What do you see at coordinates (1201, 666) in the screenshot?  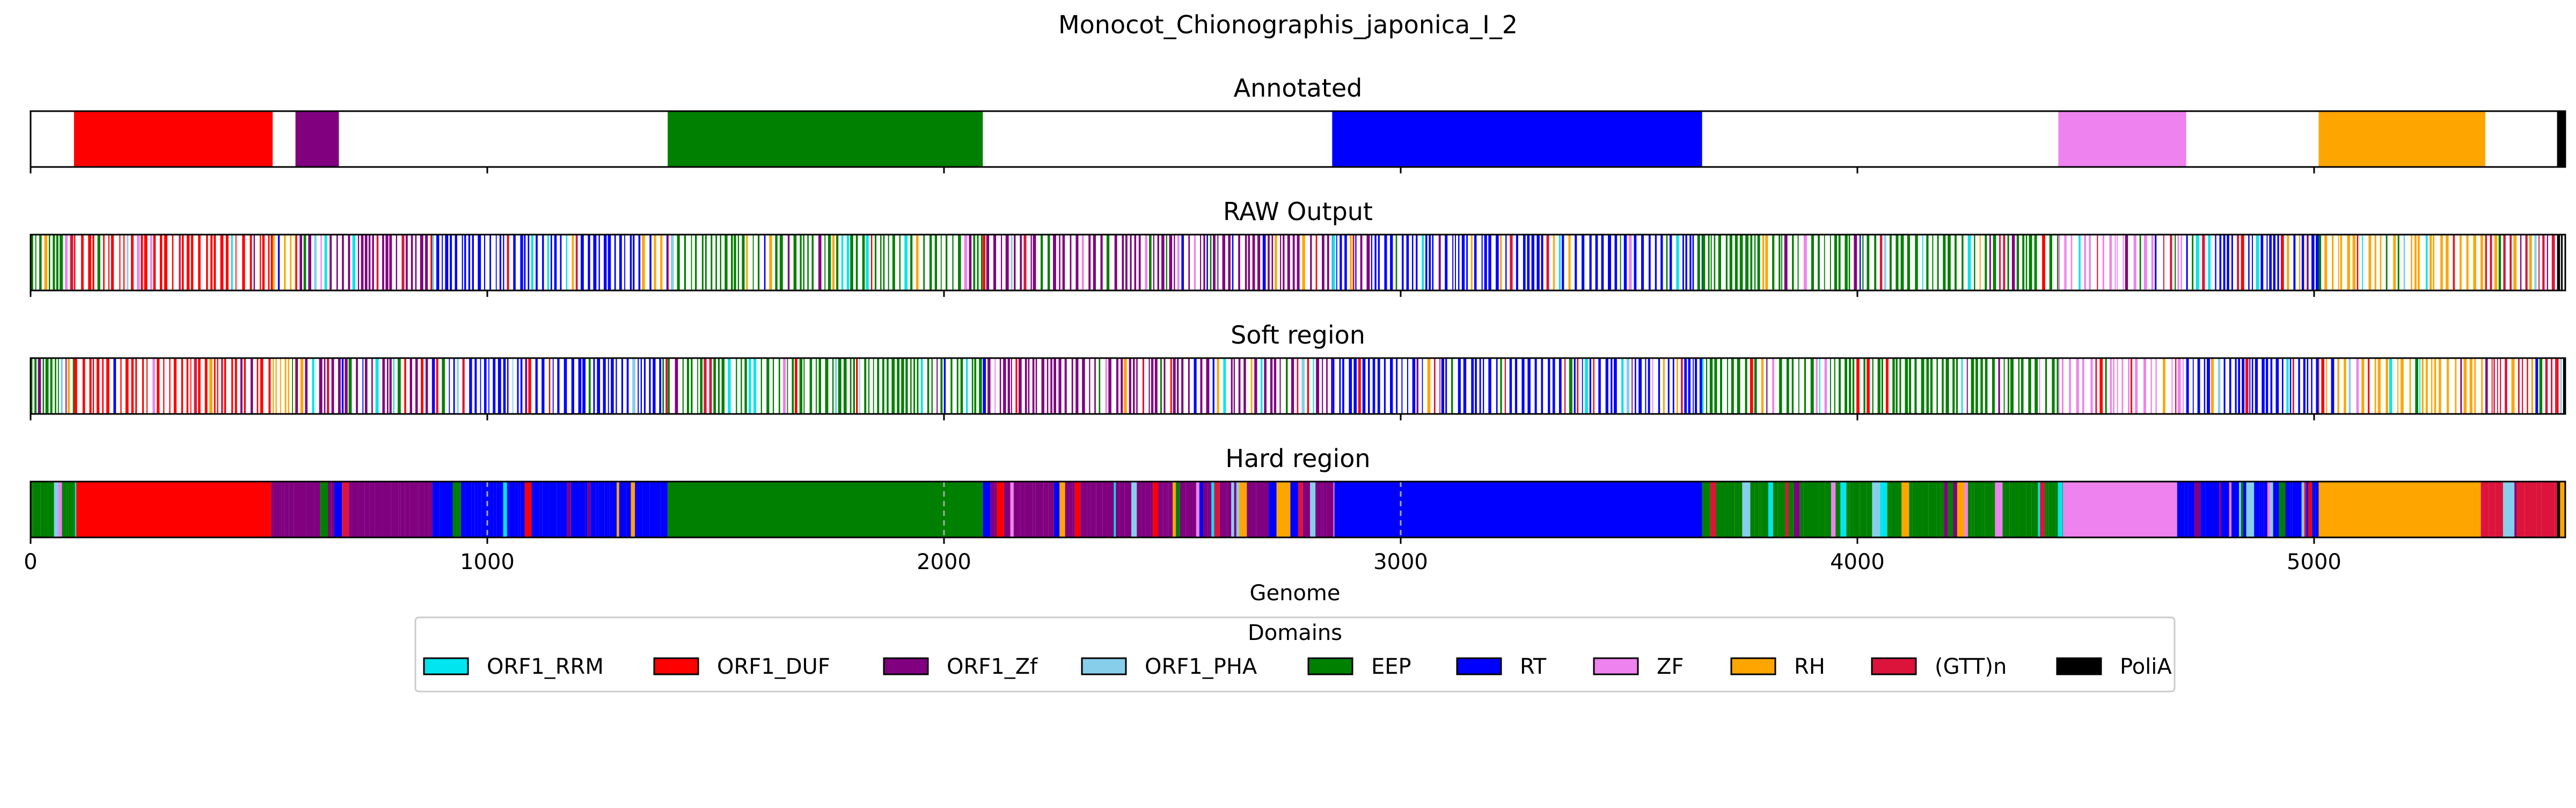 I see `legend-label: ORF1_PHA` at bounding box center [1201, 666].